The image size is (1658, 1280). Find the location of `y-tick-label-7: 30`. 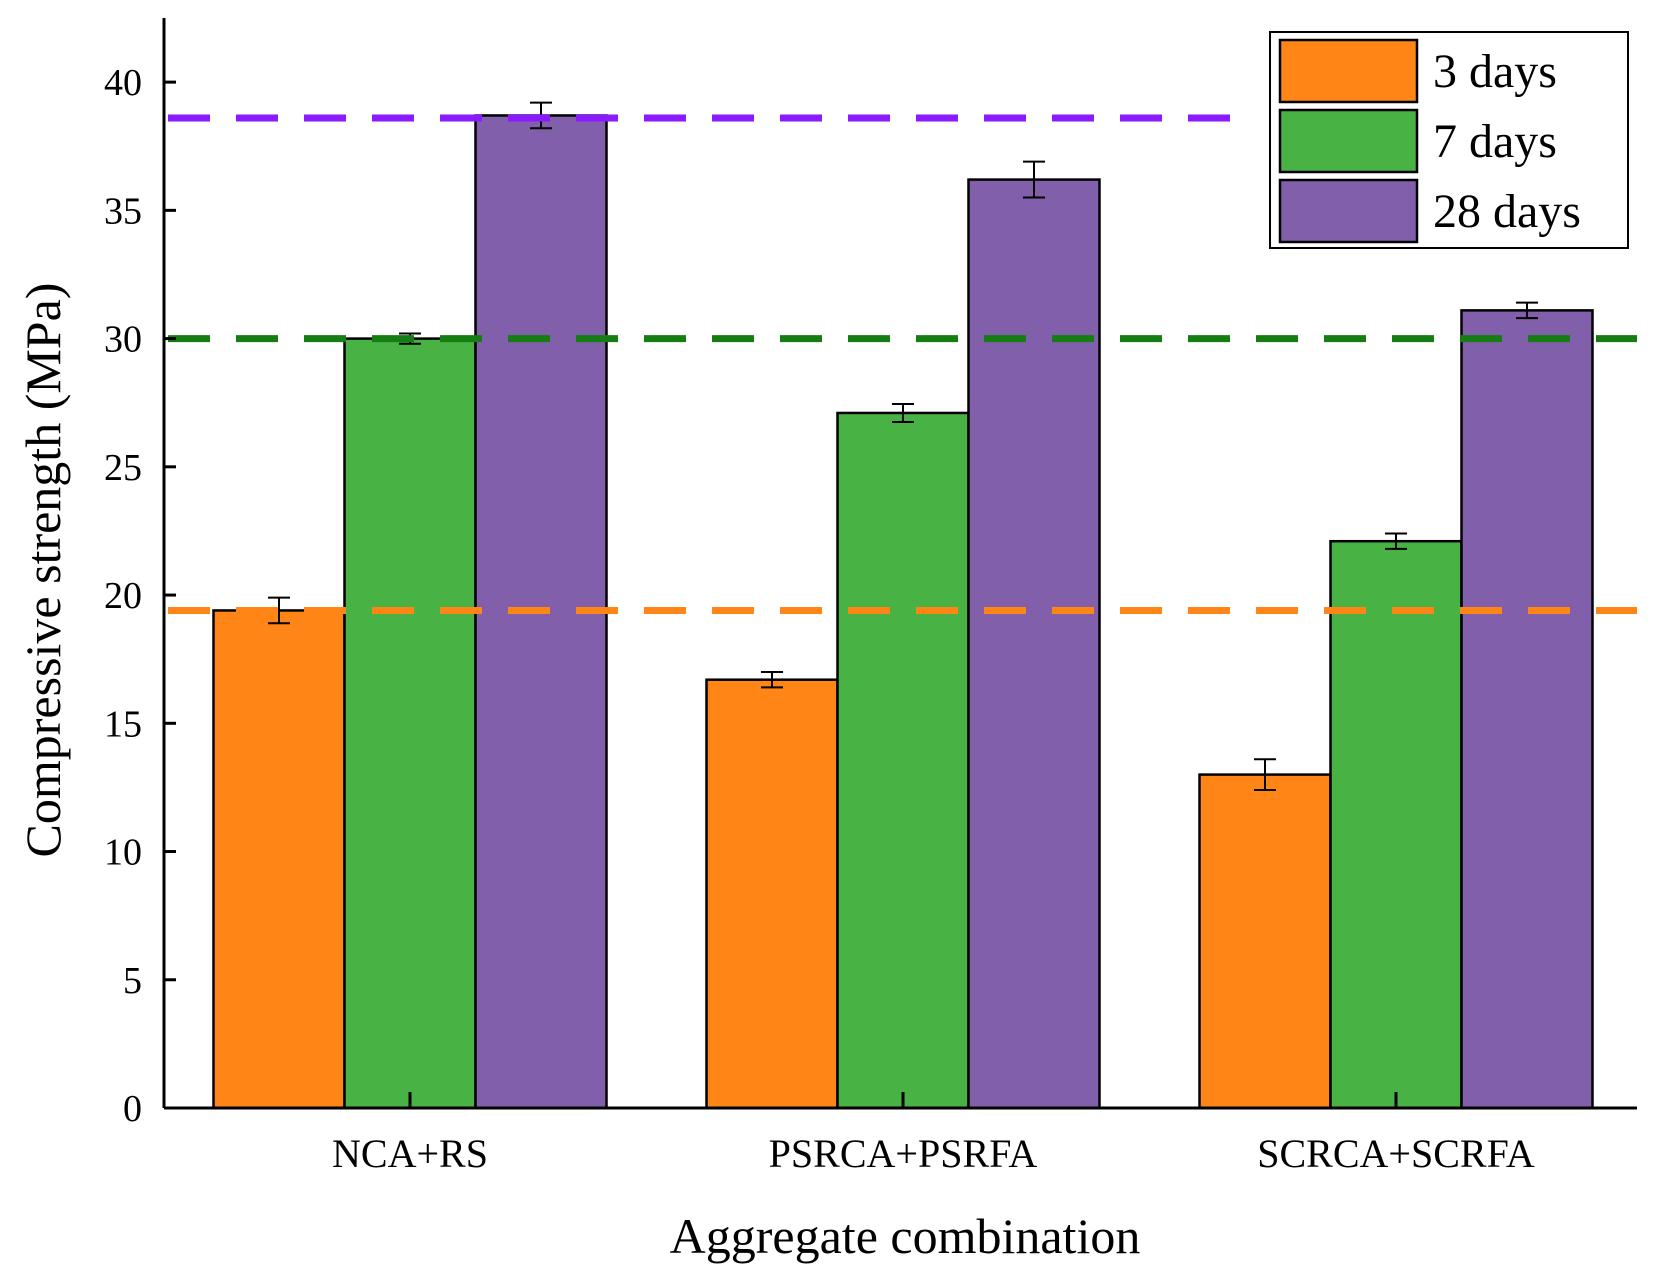

y-tick-label-7: 30 is located at coordinates (123, 340).